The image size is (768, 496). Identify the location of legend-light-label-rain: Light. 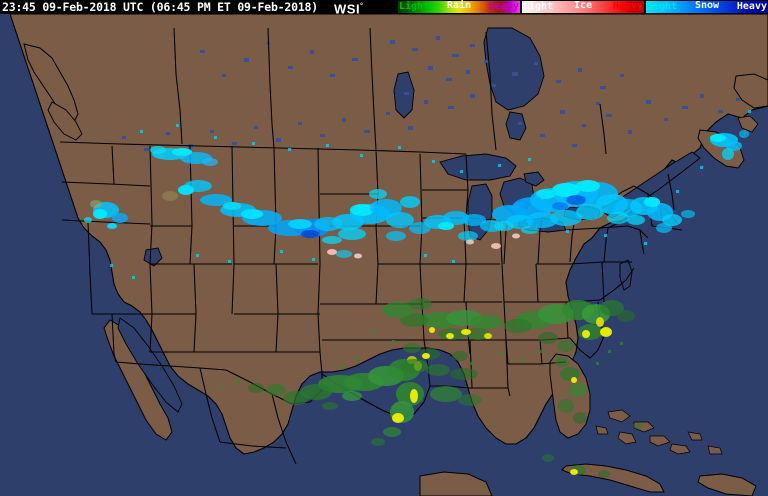
(414, 6).